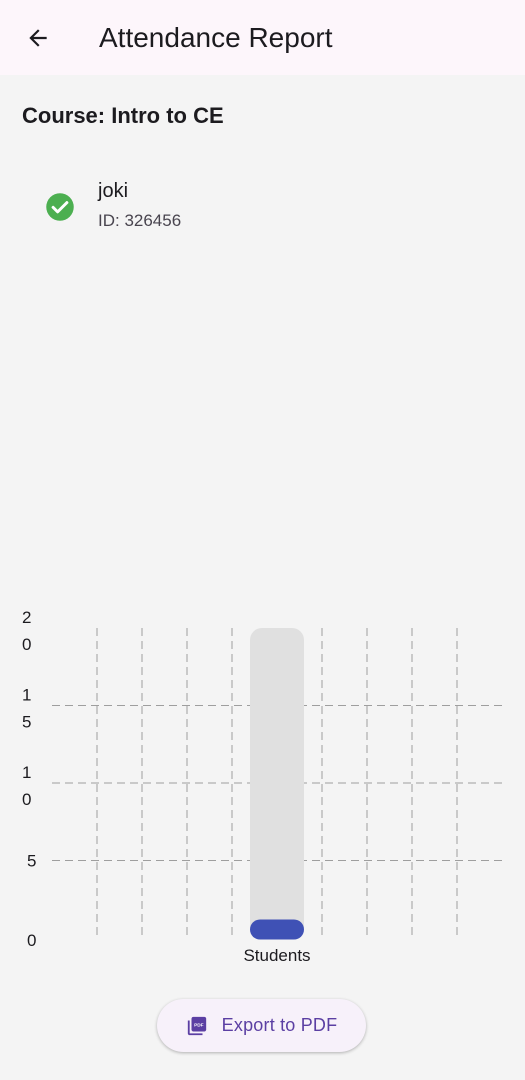  I want to click on y-tick-label: 5, so click(31, 861).